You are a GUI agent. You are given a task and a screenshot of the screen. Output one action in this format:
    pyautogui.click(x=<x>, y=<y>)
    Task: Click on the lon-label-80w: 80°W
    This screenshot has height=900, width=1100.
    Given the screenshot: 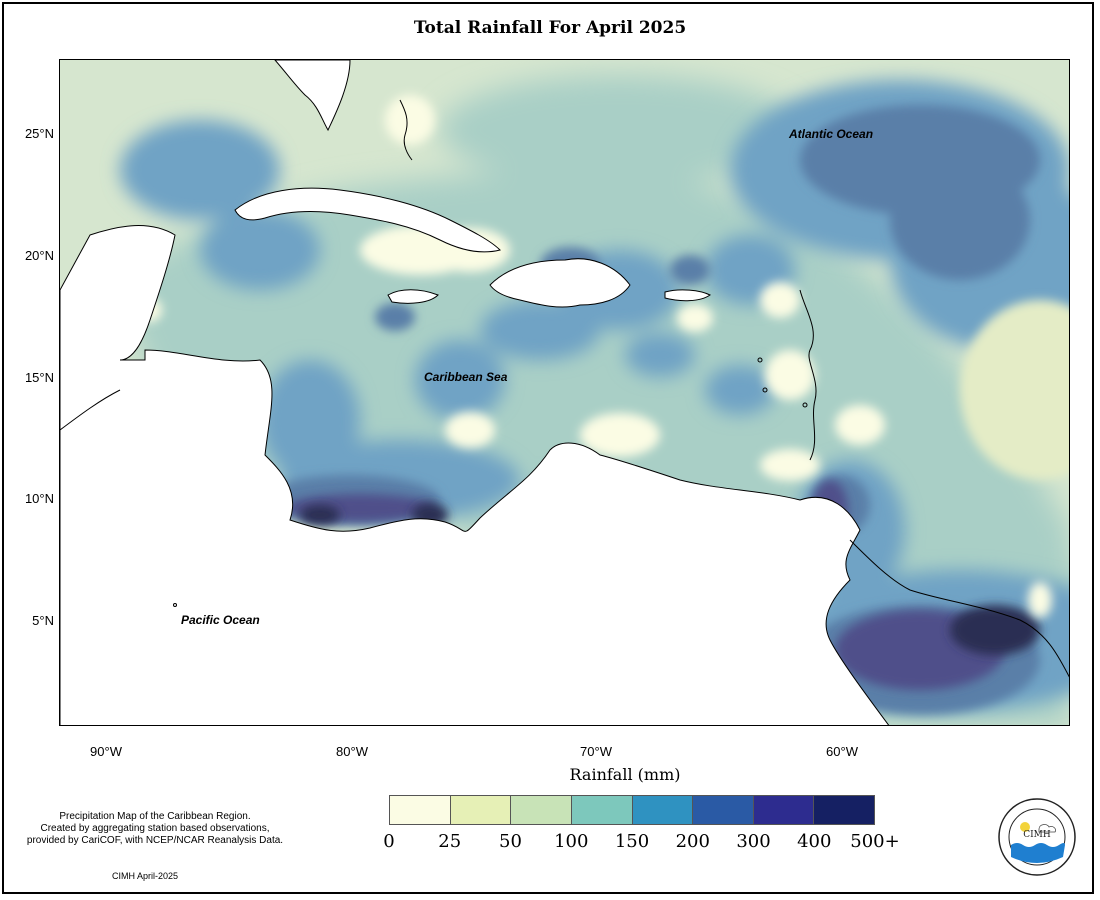 What is the action you would take?
    pyautogui.click(x=352, y=751)
    